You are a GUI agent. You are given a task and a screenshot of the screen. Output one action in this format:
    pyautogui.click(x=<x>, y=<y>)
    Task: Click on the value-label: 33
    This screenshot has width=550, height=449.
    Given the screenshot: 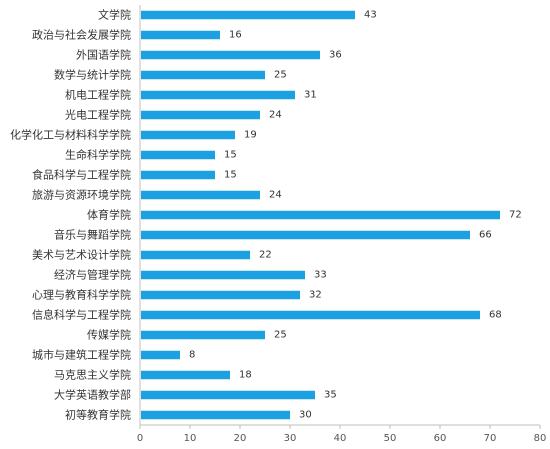 What is the action you would take?
    pyautogui.click(x=320, y=275)
    